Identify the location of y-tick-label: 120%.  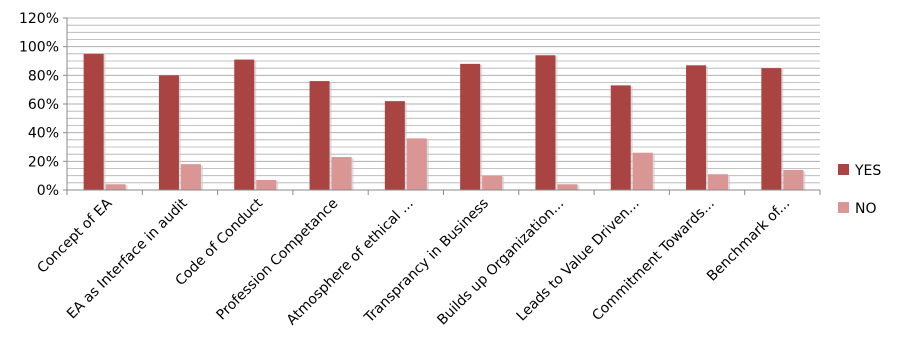
(39, 19).